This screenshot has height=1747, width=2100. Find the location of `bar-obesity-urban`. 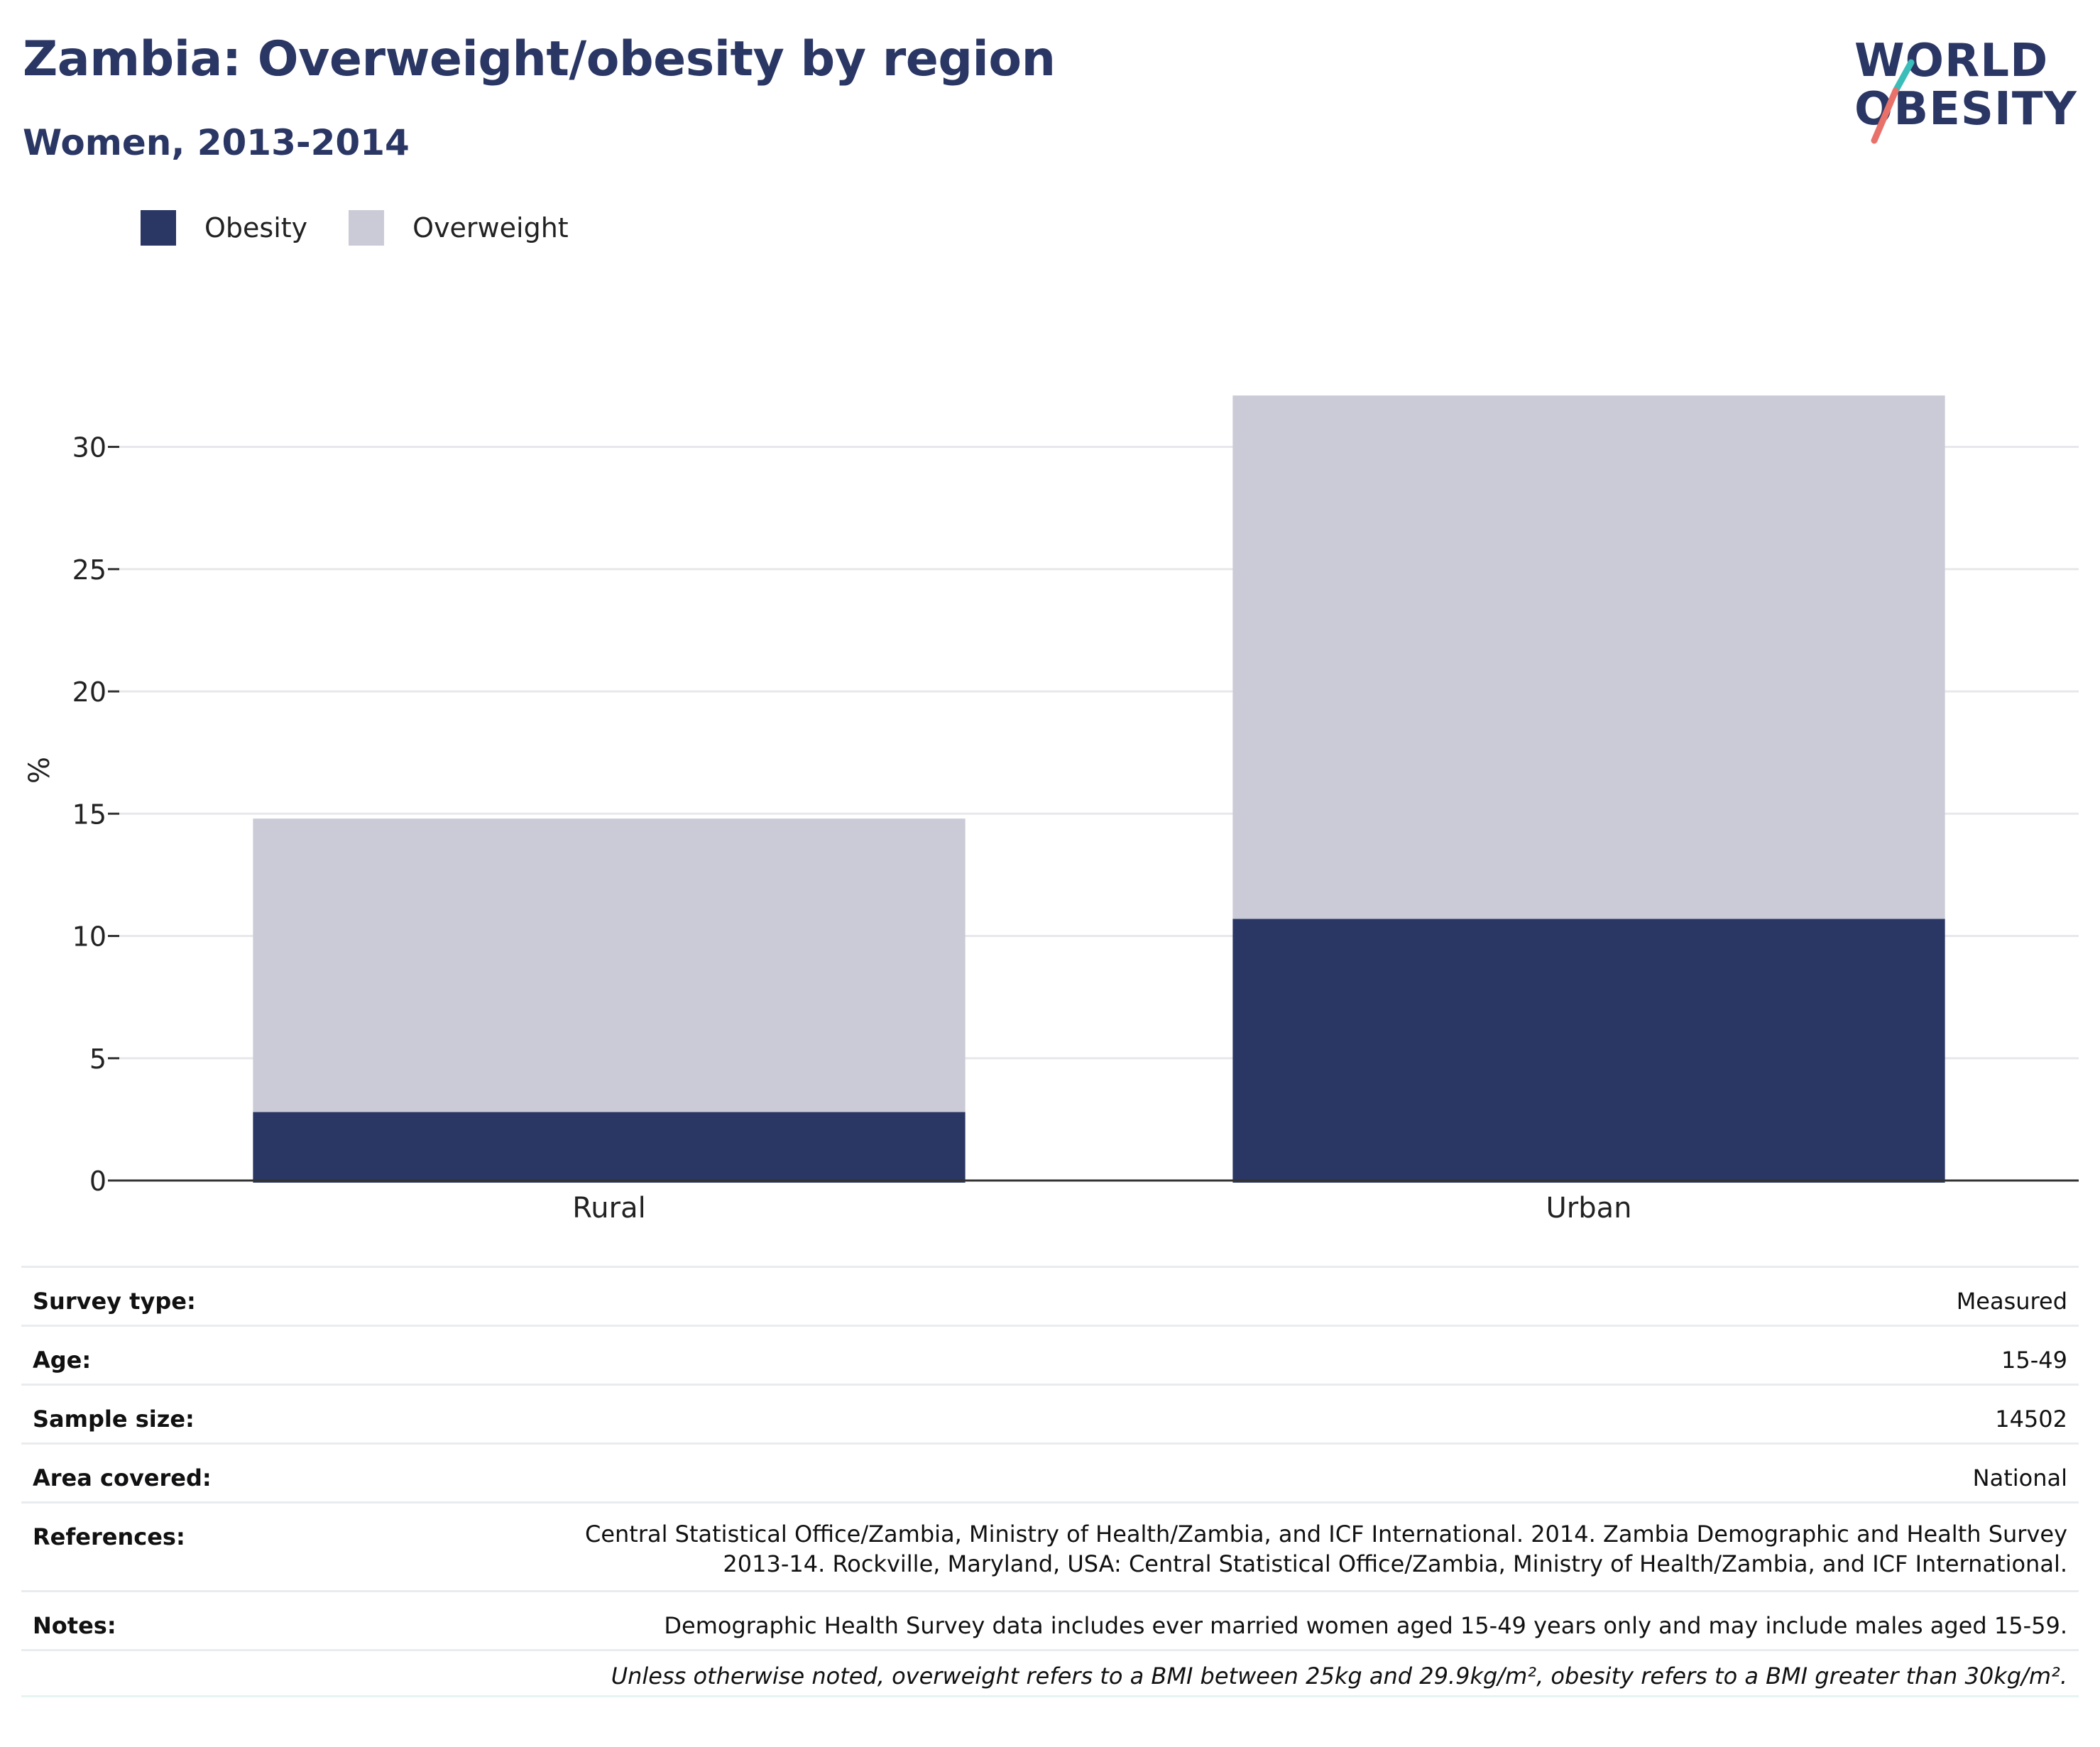

bar-obesity-urban is located at coordinates (1588, 1051).